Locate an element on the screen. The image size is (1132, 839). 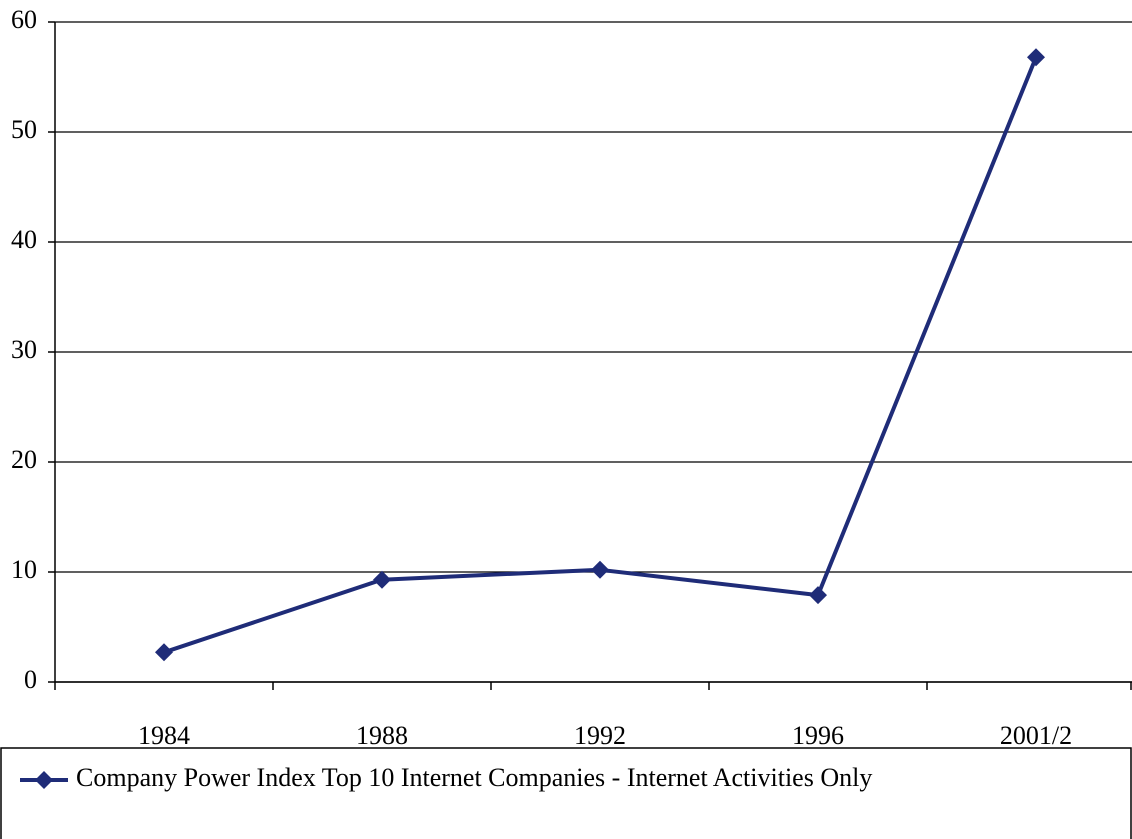
y-tick-label: 50 is located at coordinates (24, 129).